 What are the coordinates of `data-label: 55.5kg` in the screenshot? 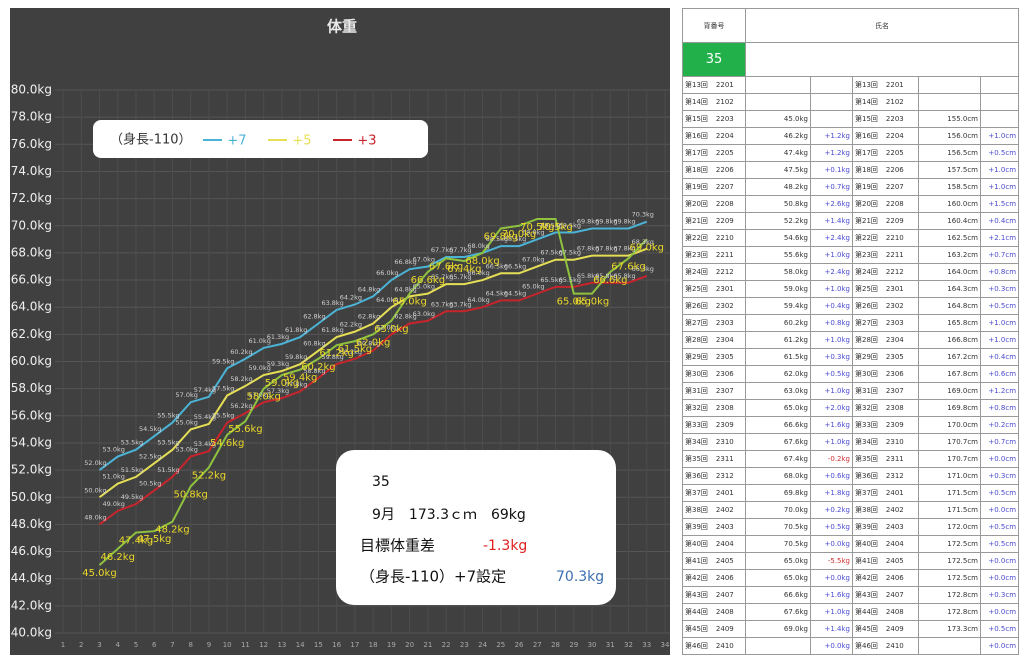 It's located at (223, 416).